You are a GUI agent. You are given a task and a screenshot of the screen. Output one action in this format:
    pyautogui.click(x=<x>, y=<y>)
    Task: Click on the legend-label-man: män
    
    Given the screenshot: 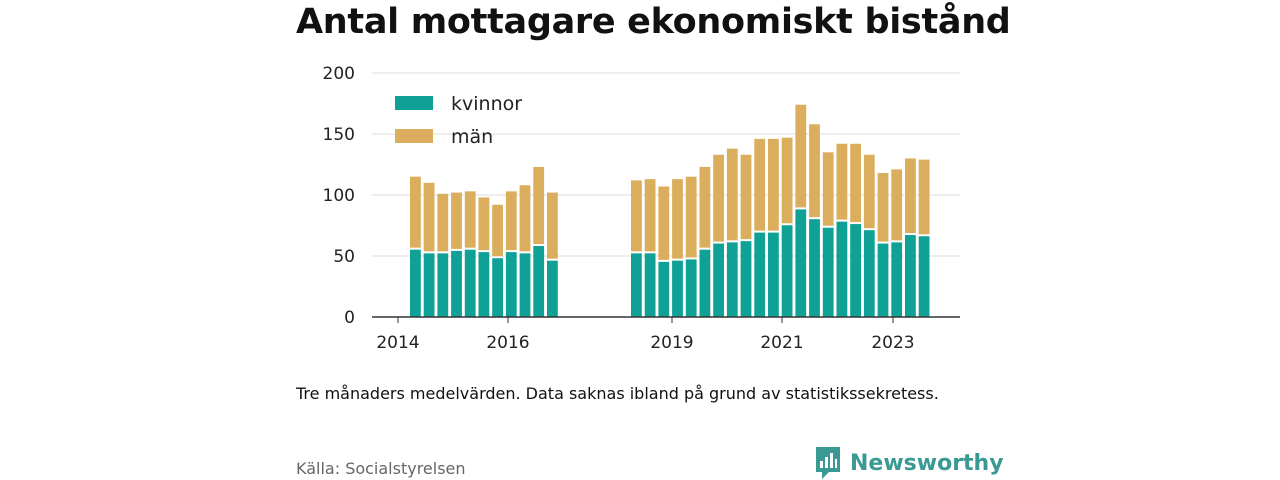 What is the action you would take?
    pyautogui.click(x=472, y=137)
    